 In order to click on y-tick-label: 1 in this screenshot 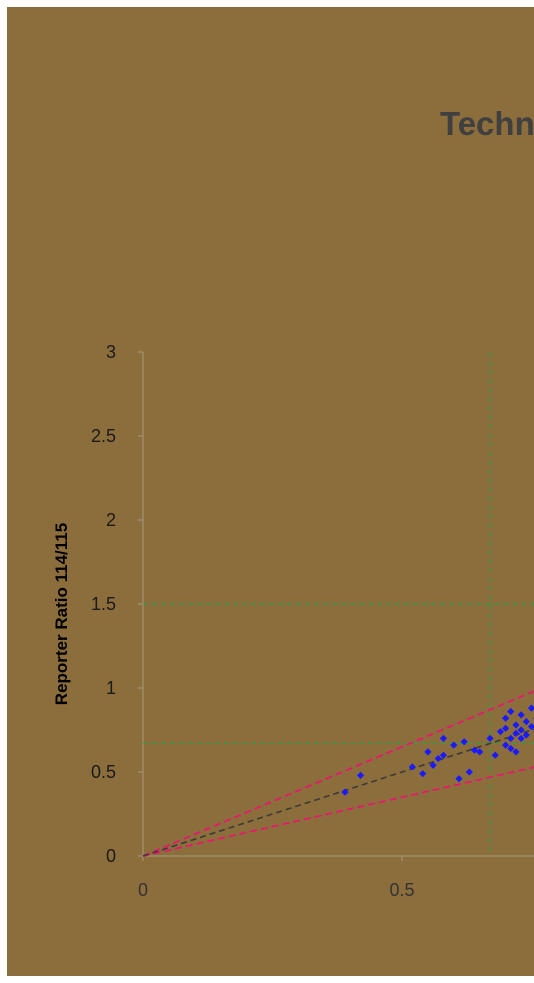, I will do `click(111, 688)`.